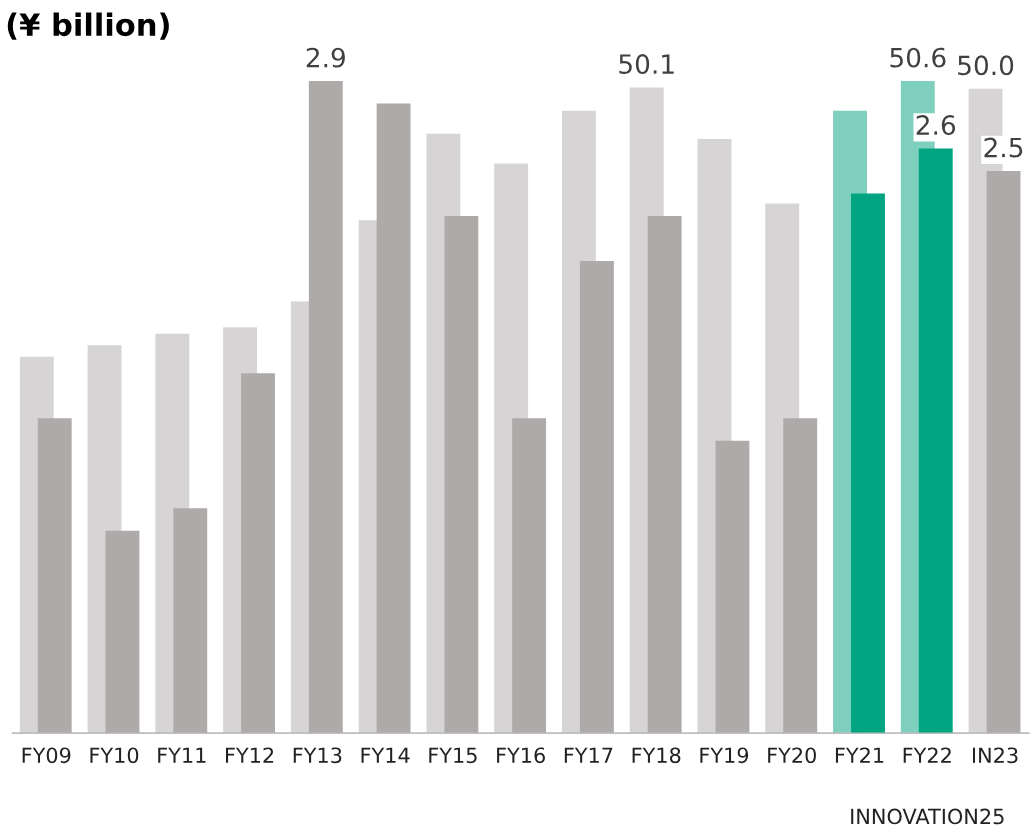  I want to click on x-tick-label: FY10, so click(114, 755).